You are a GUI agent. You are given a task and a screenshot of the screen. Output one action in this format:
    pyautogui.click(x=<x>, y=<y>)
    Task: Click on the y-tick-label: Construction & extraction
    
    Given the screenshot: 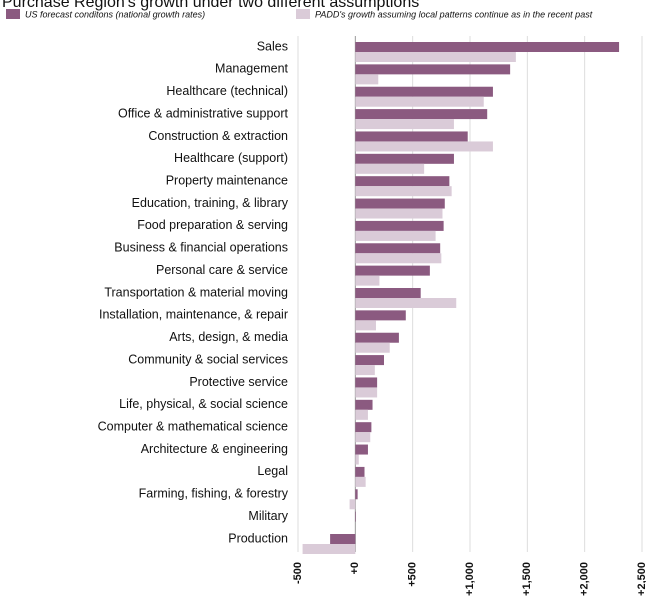 What is the action you would take?
    pyautogui.click(x=218, y=136)
    